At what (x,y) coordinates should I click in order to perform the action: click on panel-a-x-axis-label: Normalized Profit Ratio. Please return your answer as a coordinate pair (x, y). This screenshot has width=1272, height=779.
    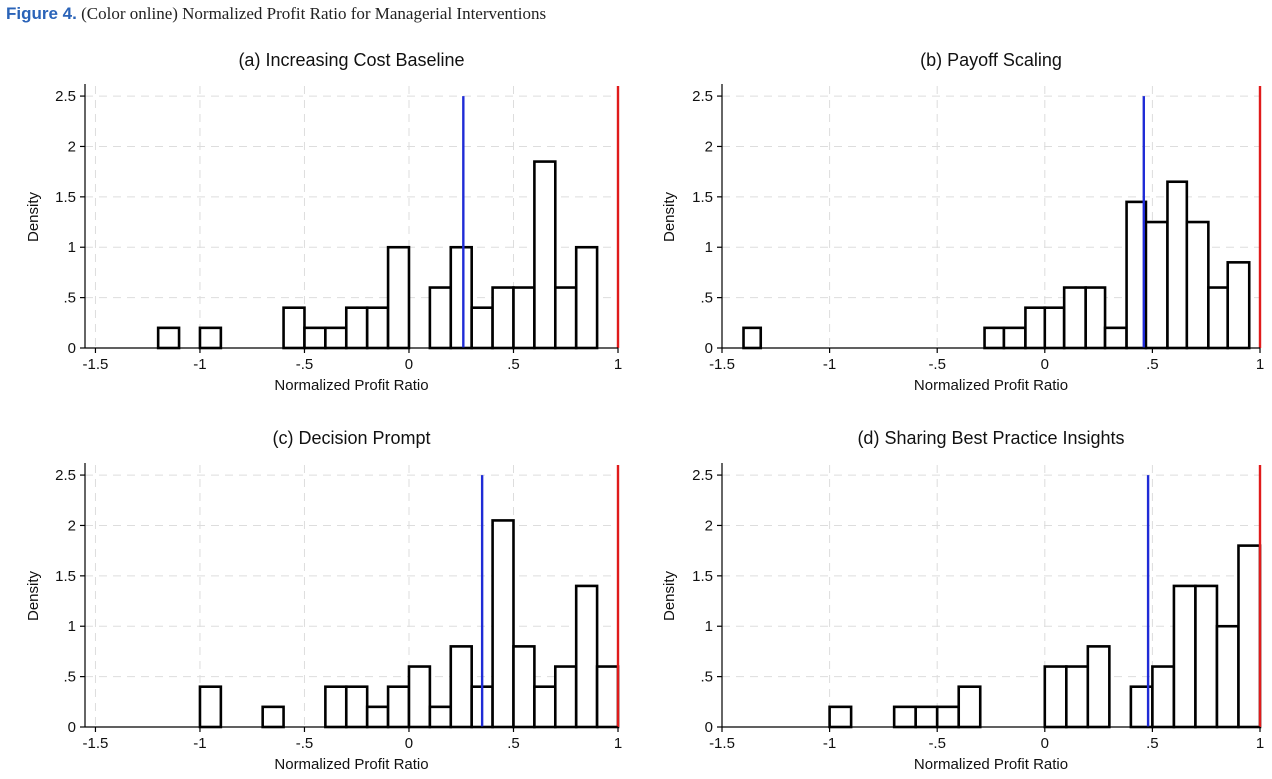
    Looking at the image, I should click on (351, 385).